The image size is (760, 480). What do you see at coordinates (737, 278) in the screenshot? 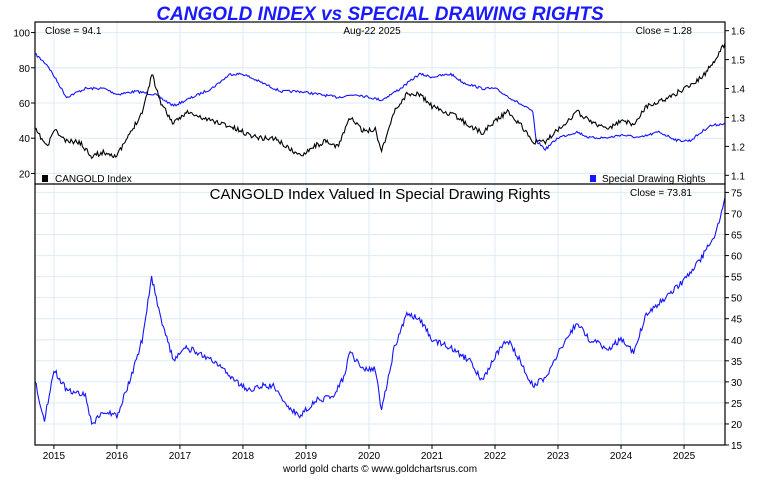
I see `bottom-y-tick-label: 55` at bounding box center [737, 278].